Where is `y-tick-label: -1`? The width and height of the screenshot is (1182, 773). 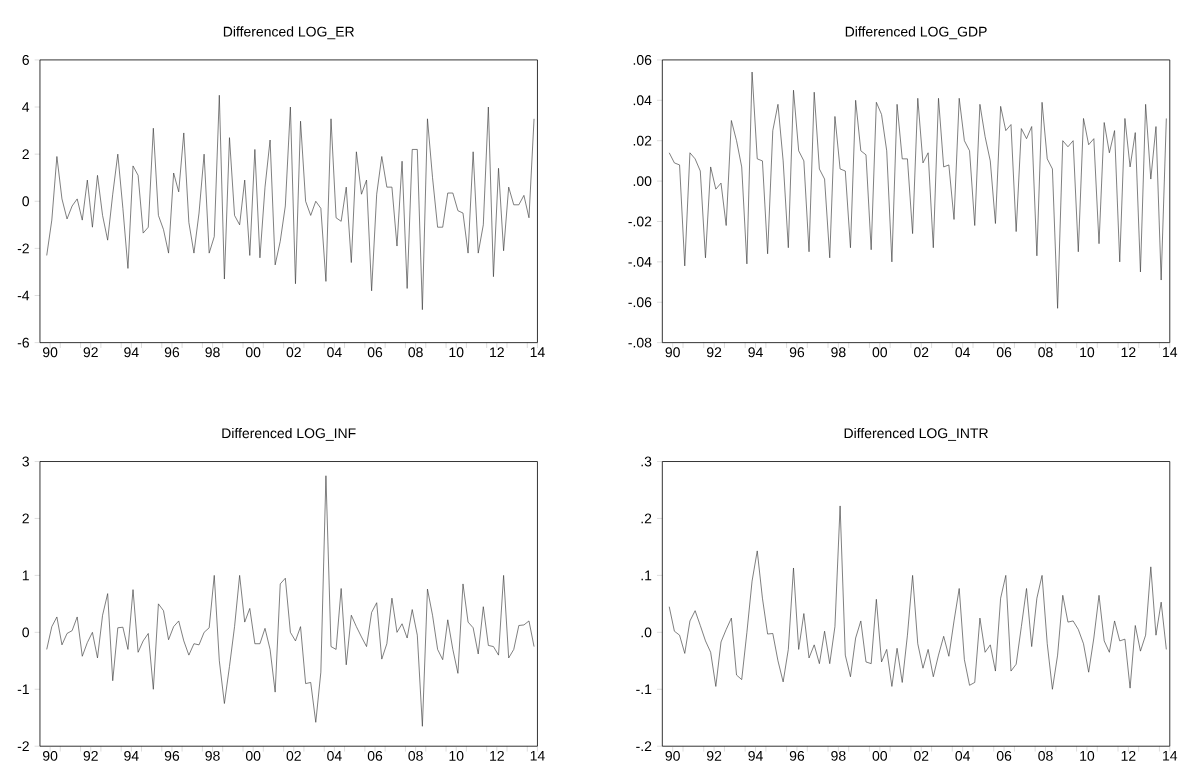 y-tick-label: -1 is located at coordinates (23, 689).